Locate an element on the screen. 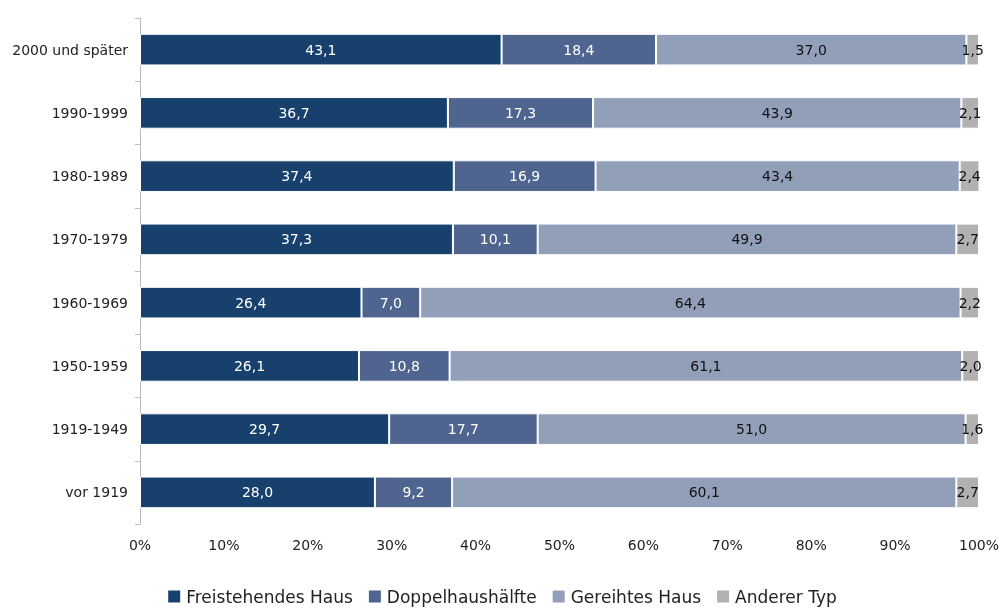  data-label: 18,4 is located at coordinates (579, 49).